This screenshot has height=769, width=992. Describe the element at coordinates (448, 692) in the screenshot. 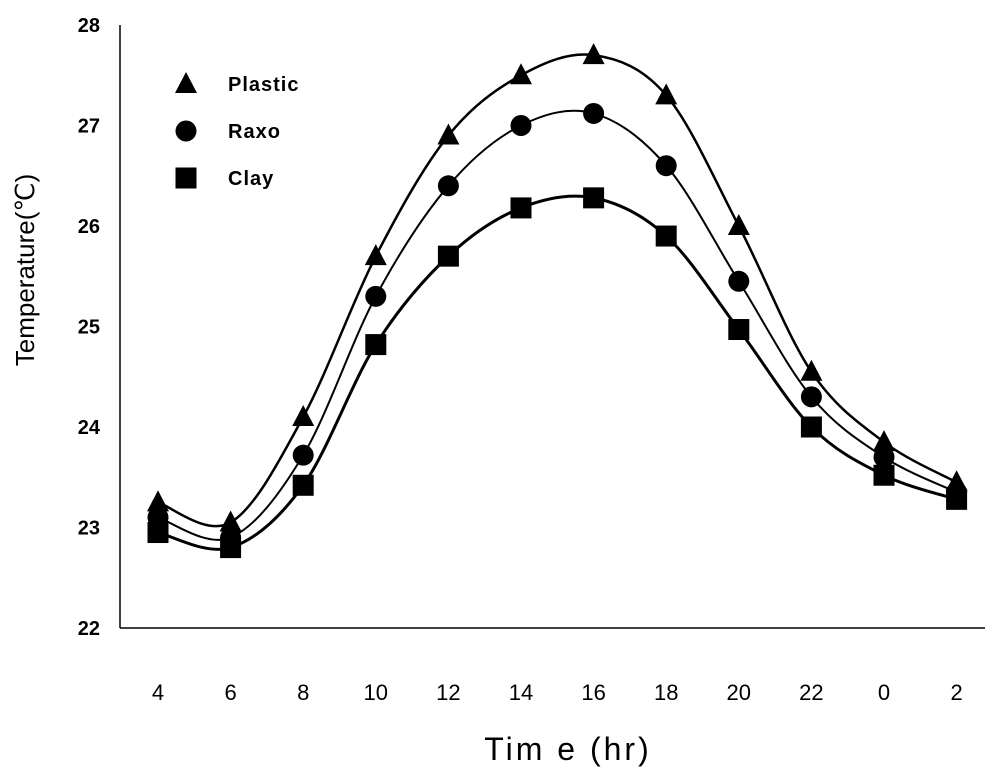

I see `x-tick-label: 12` at that location.